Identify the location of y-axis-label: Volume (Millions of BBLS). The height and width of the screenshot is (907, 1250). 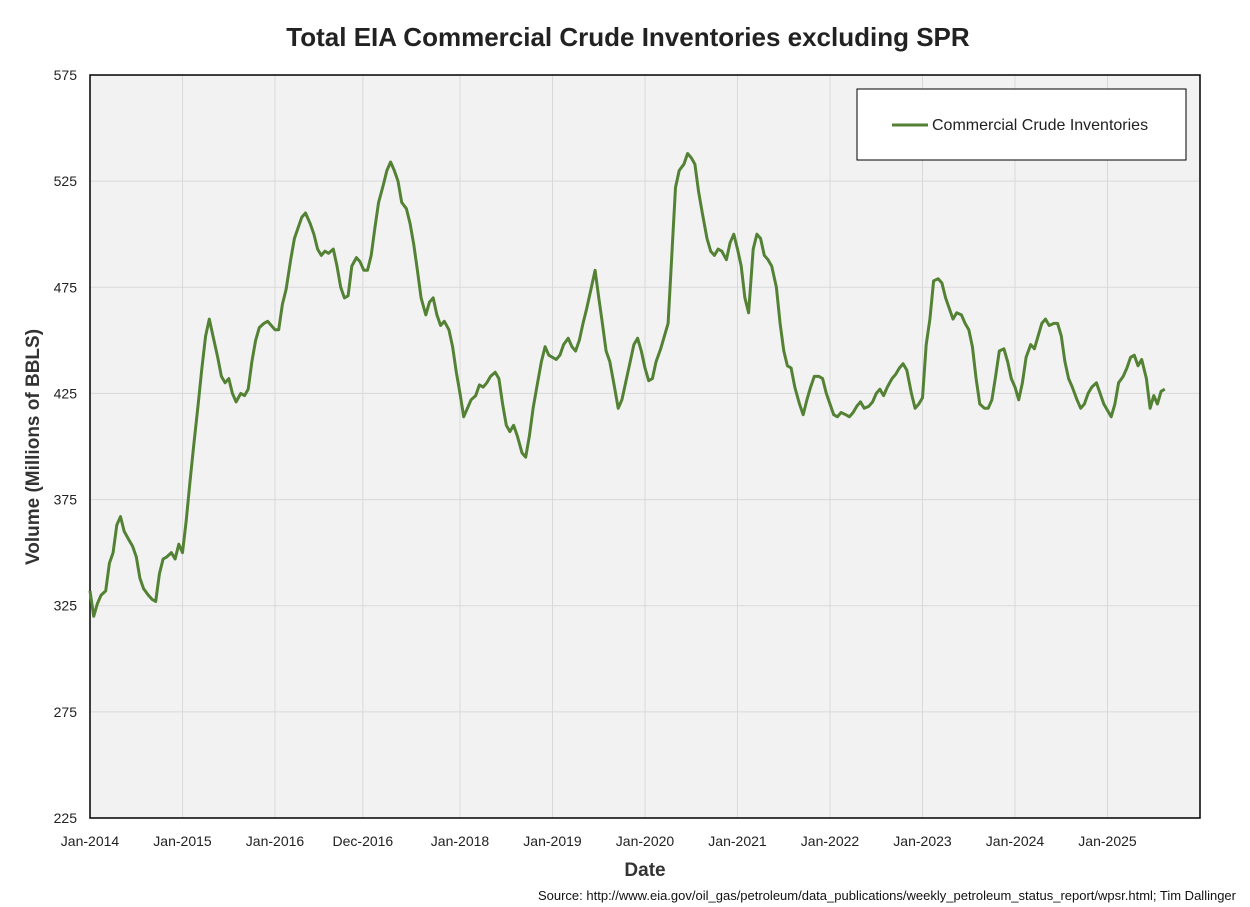
(33, 447).